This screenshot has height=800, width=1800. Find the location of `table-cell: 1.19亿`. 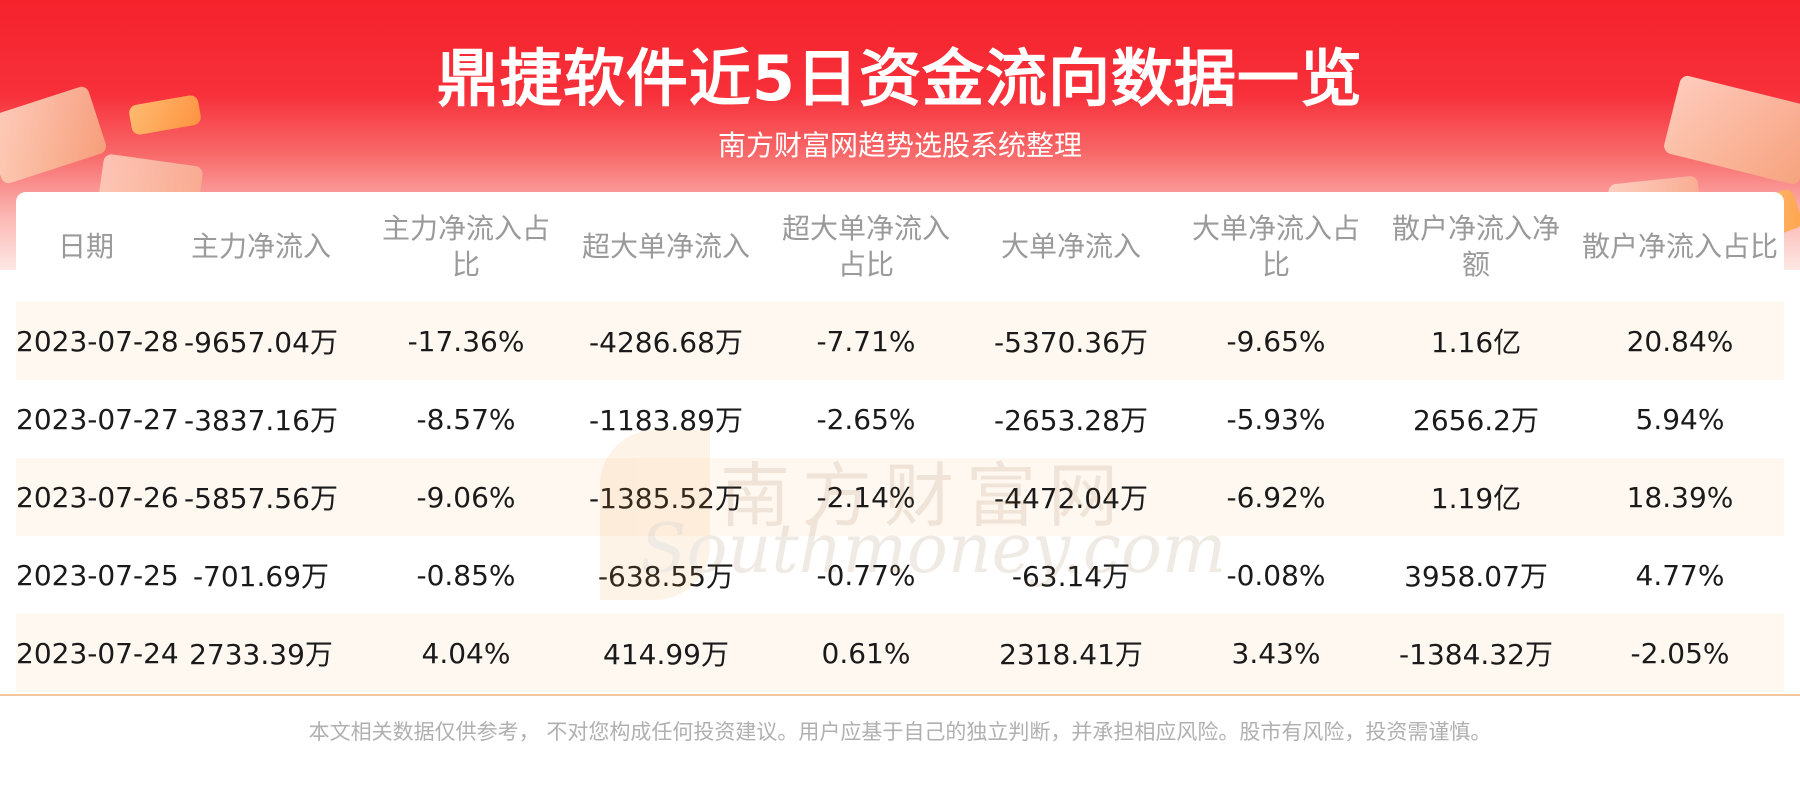

table-cell: 1.19亿 is located at coordinates (1476, 497).